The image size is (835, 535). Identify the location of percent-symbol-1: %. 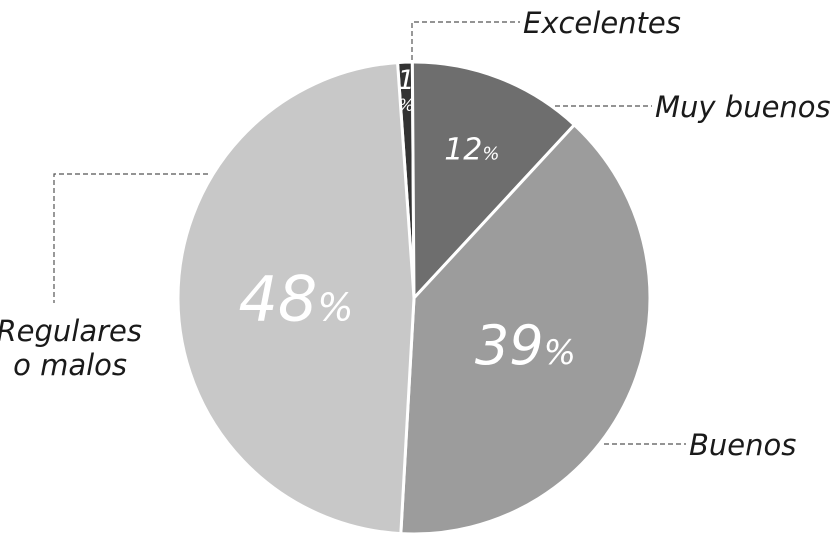
(406, 106).